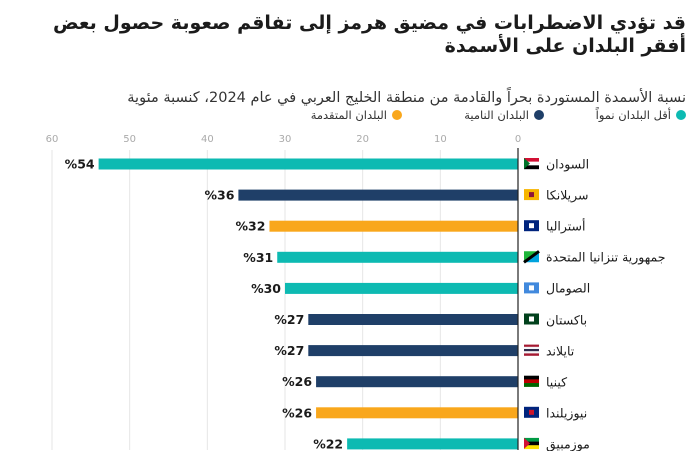 The width and height of the screenshot is (700, 451). Describe the element at coordinates (52, 139) in the screenshot. I see `x-tick-label: 60` at that location.